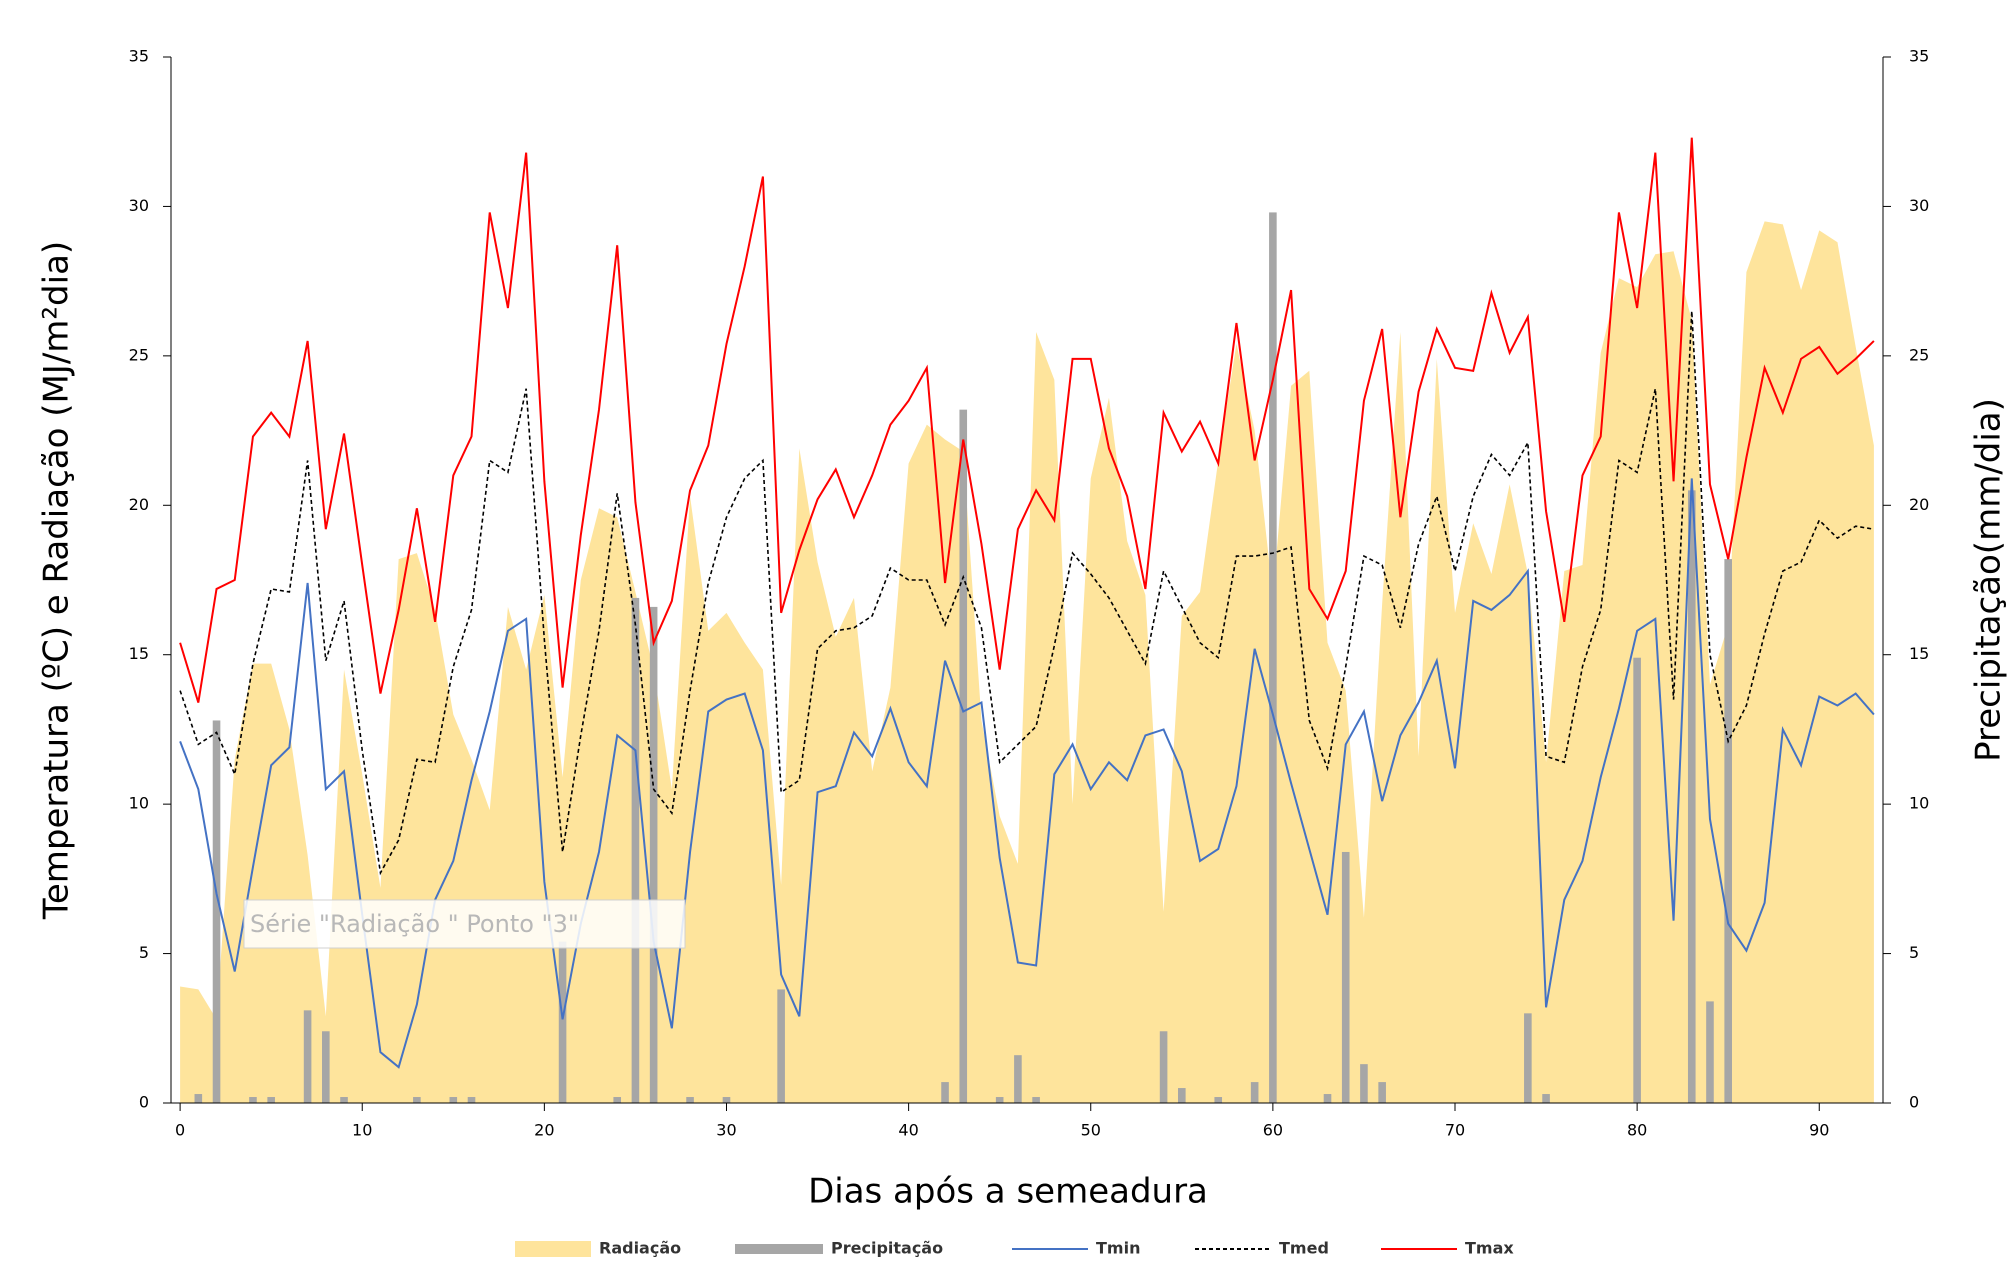 The image size is (2015, 1270). What do you see at coordinates (414, 924) in the screenshot?
I see `tooltip-text: Série "Radiação " Ponto "3"` at bounding box center [414, 924].